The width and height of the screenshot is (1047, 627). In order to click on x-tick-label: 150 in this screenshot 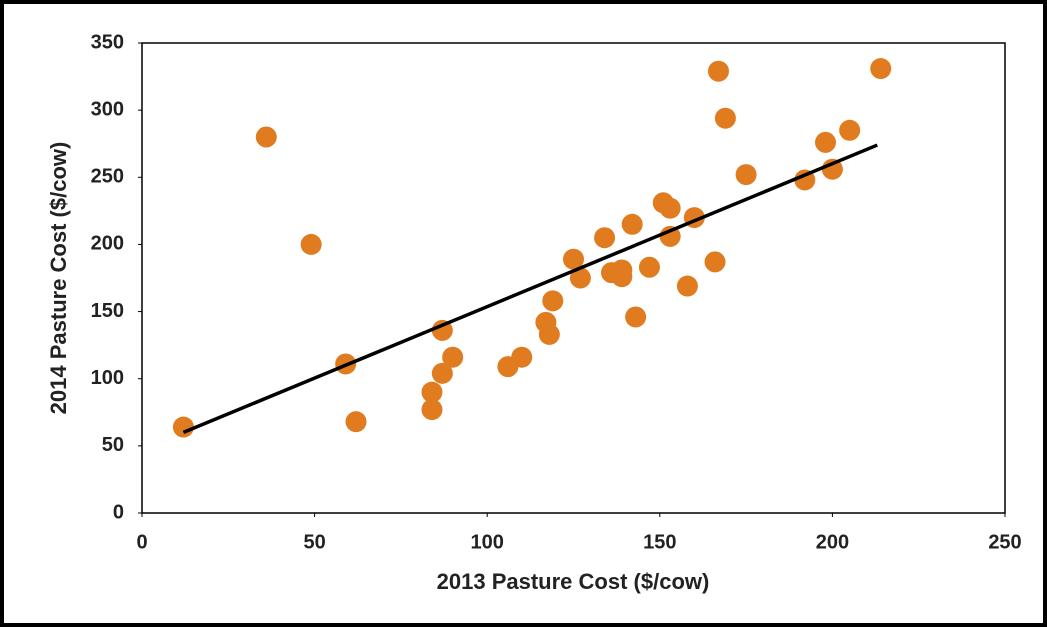, I will do `click(659, 542)`.